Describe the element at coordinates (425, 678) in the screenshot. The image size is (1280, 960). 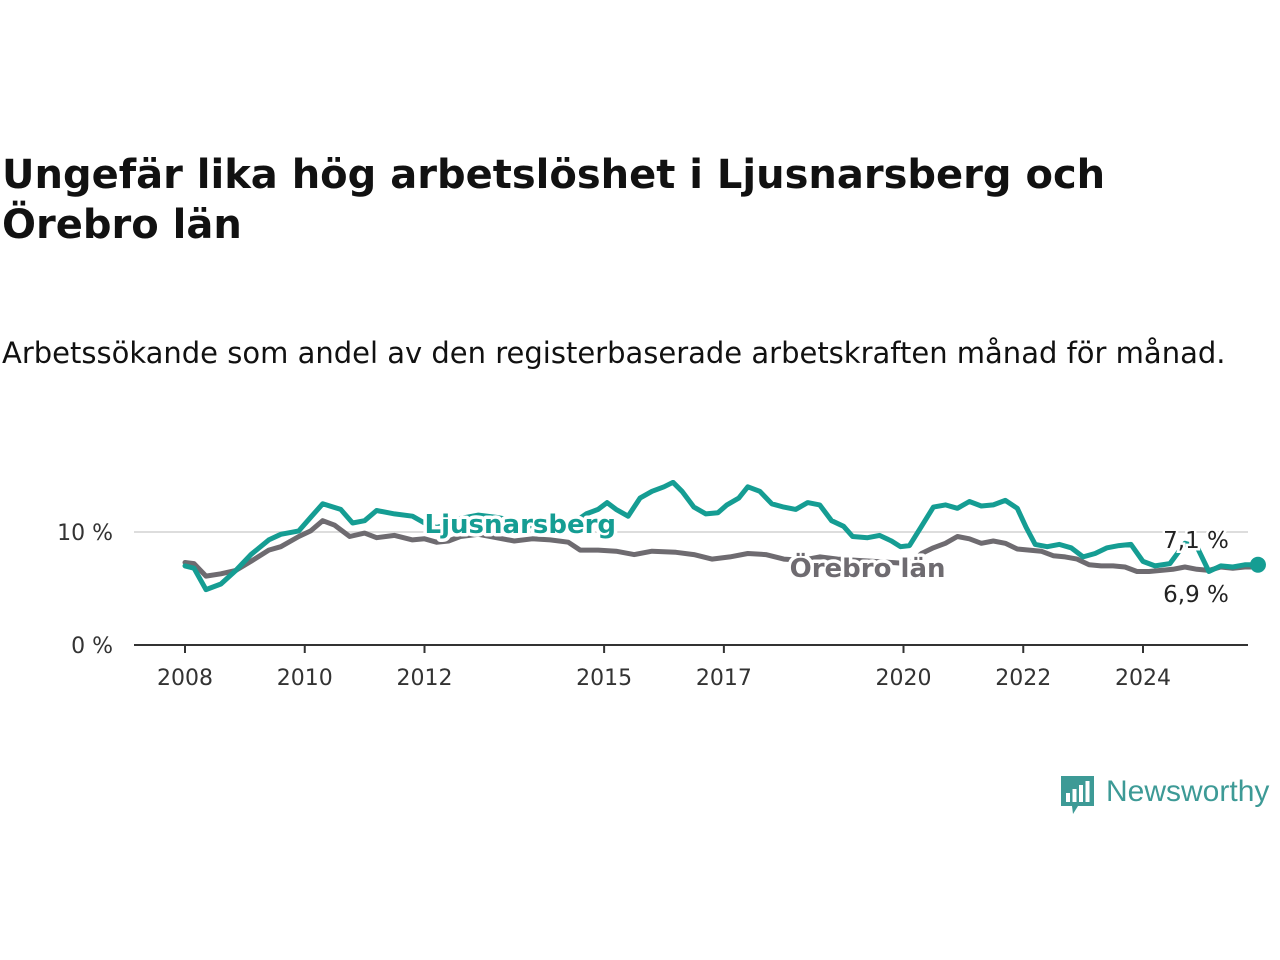
I see `x-tick-label: 2012` at that location.